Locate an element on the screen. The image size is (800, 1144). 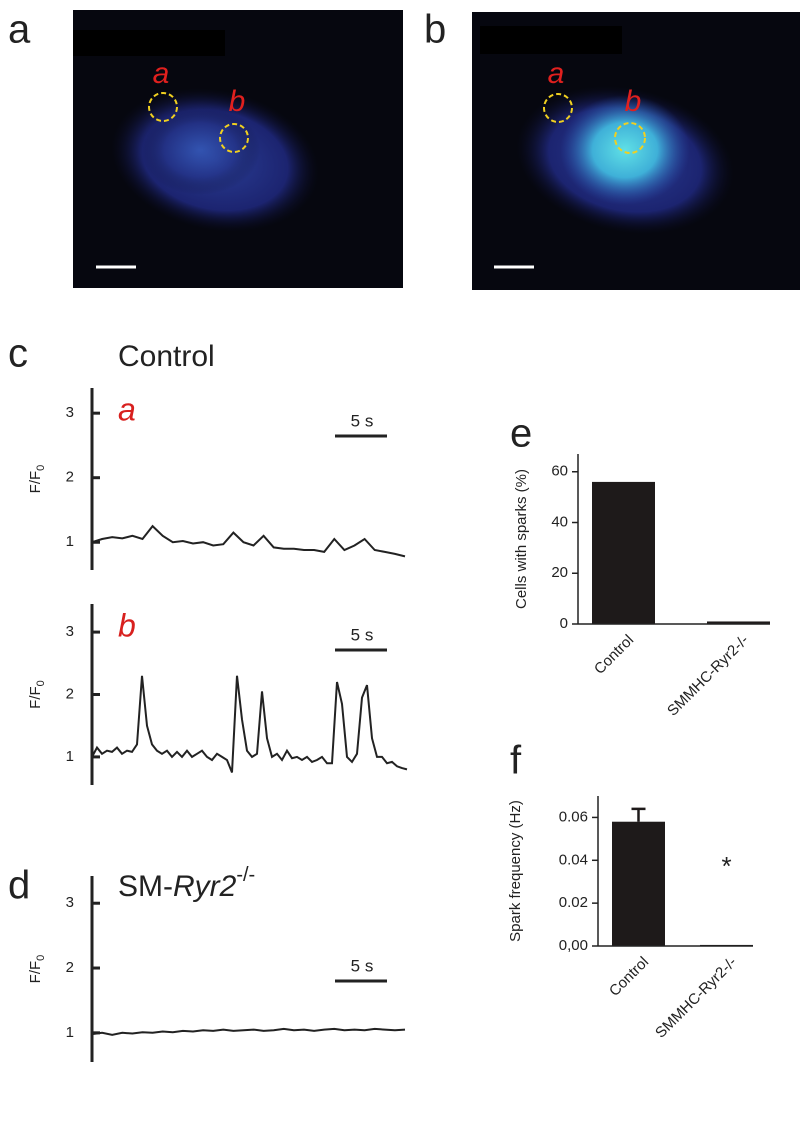
panel-letter: a is located at coordinates (19, 30).